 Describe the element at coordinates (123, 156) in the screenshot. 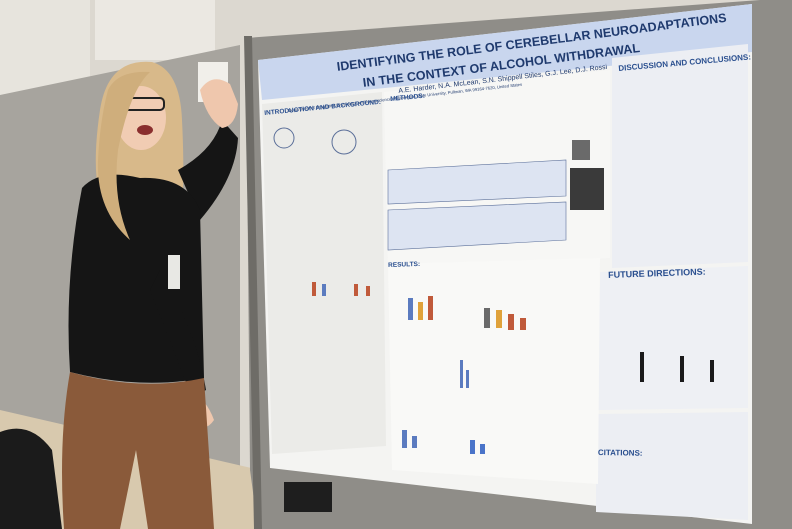

I see `person-hair-front` at that location.